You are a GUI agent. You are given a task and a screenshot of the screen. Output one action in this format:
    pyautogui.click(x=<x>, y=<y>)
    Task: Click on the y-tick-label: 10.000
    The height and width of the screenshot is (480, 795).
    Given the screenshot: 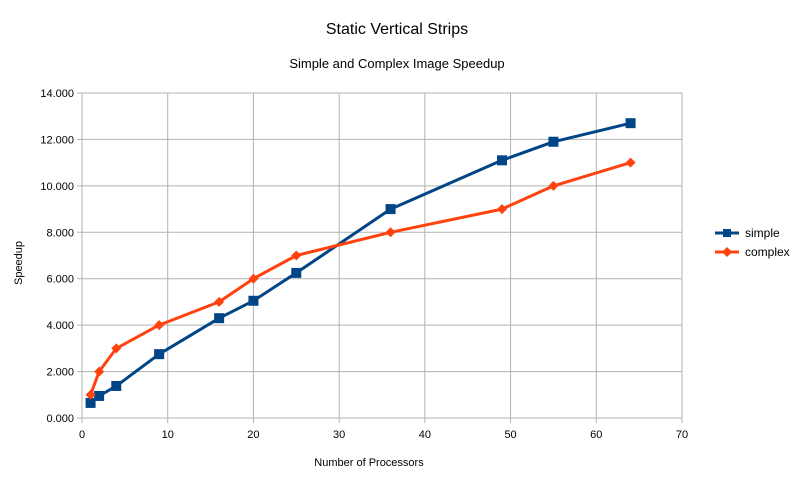 What is the action you would take?
    pyautogui.click(x=57, y=187)
    